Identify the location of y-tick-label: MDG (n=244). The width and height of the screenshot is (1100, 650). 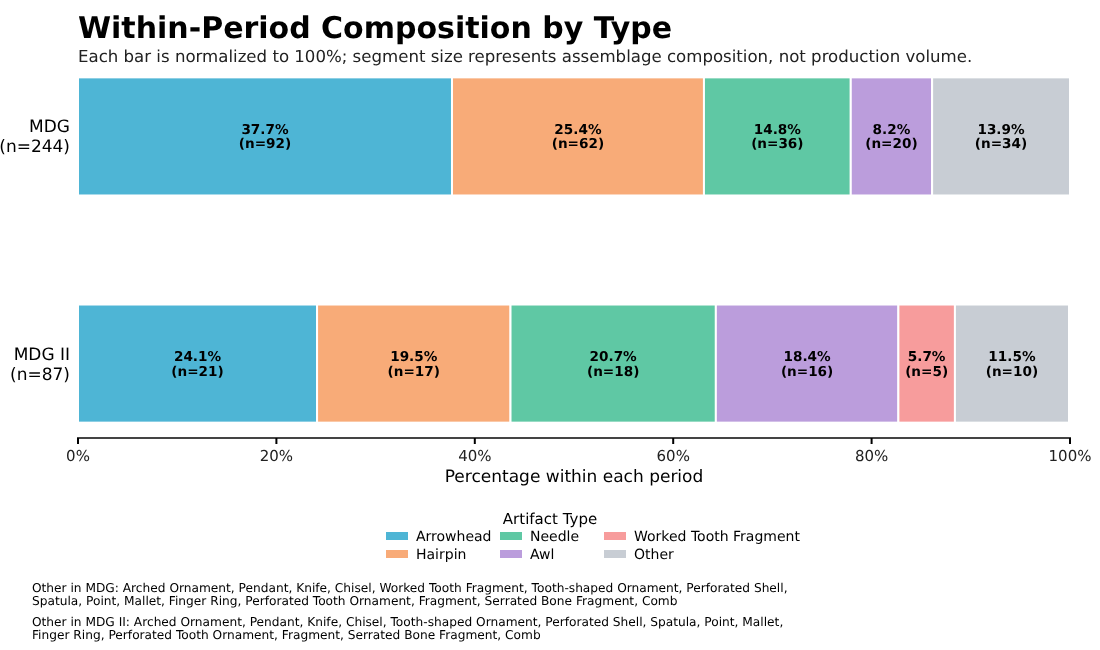
(35, 138).